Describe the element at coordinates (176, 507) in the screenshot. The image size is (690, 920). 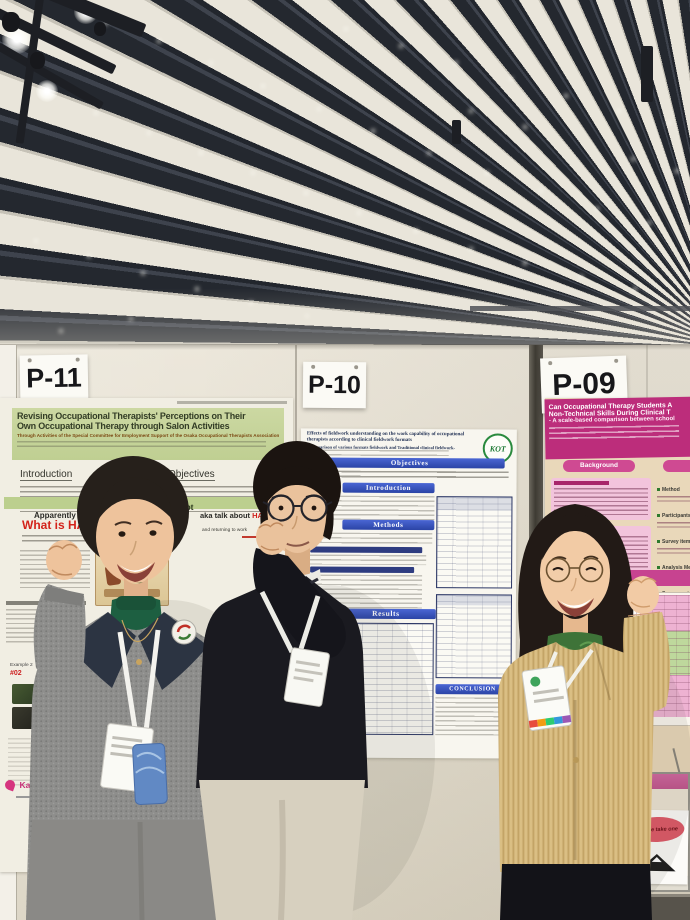
I see `p11-concept-text: Concept` at that location.